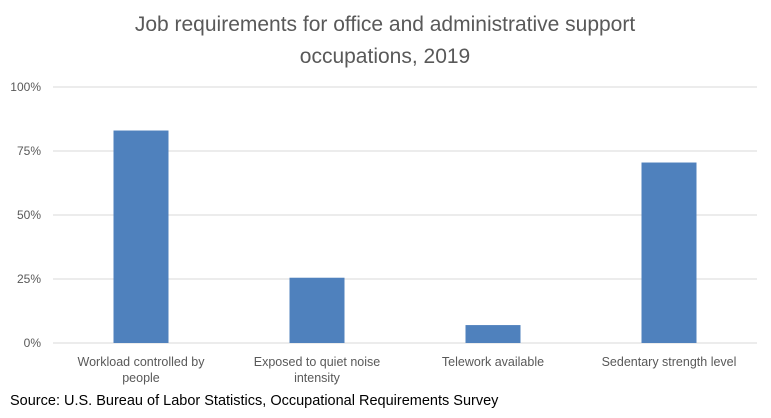 The image size is (771, 418). Describe the element at coordinates (29, 215) in the screenshot. I see `y-tick-label: 50%` at that location.